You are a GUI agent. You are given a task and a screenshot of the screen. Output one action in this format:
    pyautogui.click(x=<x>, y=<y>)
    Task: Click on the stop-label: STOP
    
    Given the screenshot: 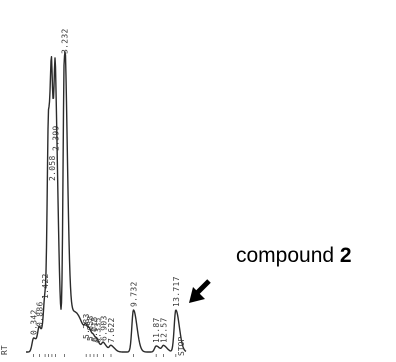 What is the action you would take?
    pyautogui.click(x=181, y=346)
    